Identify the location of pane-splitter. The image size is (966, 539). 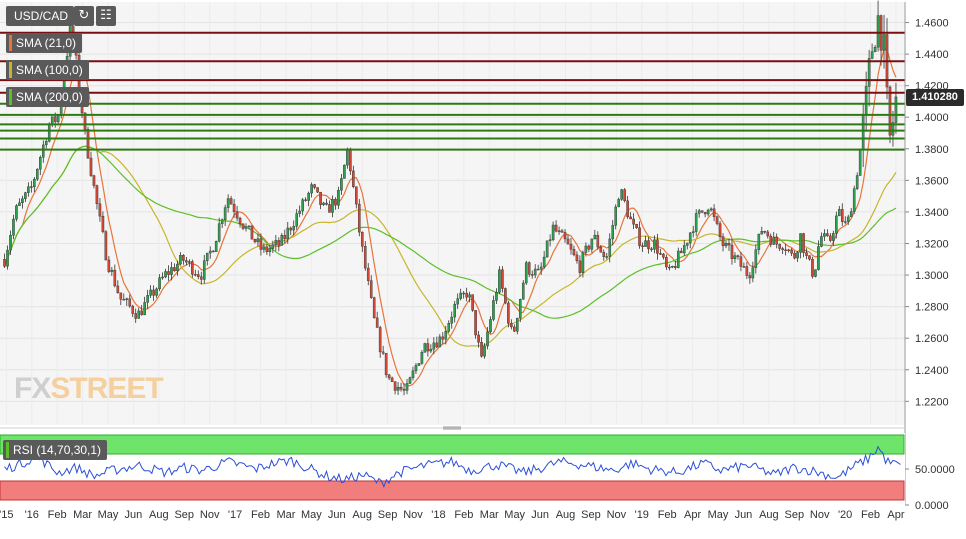
(452, 428).